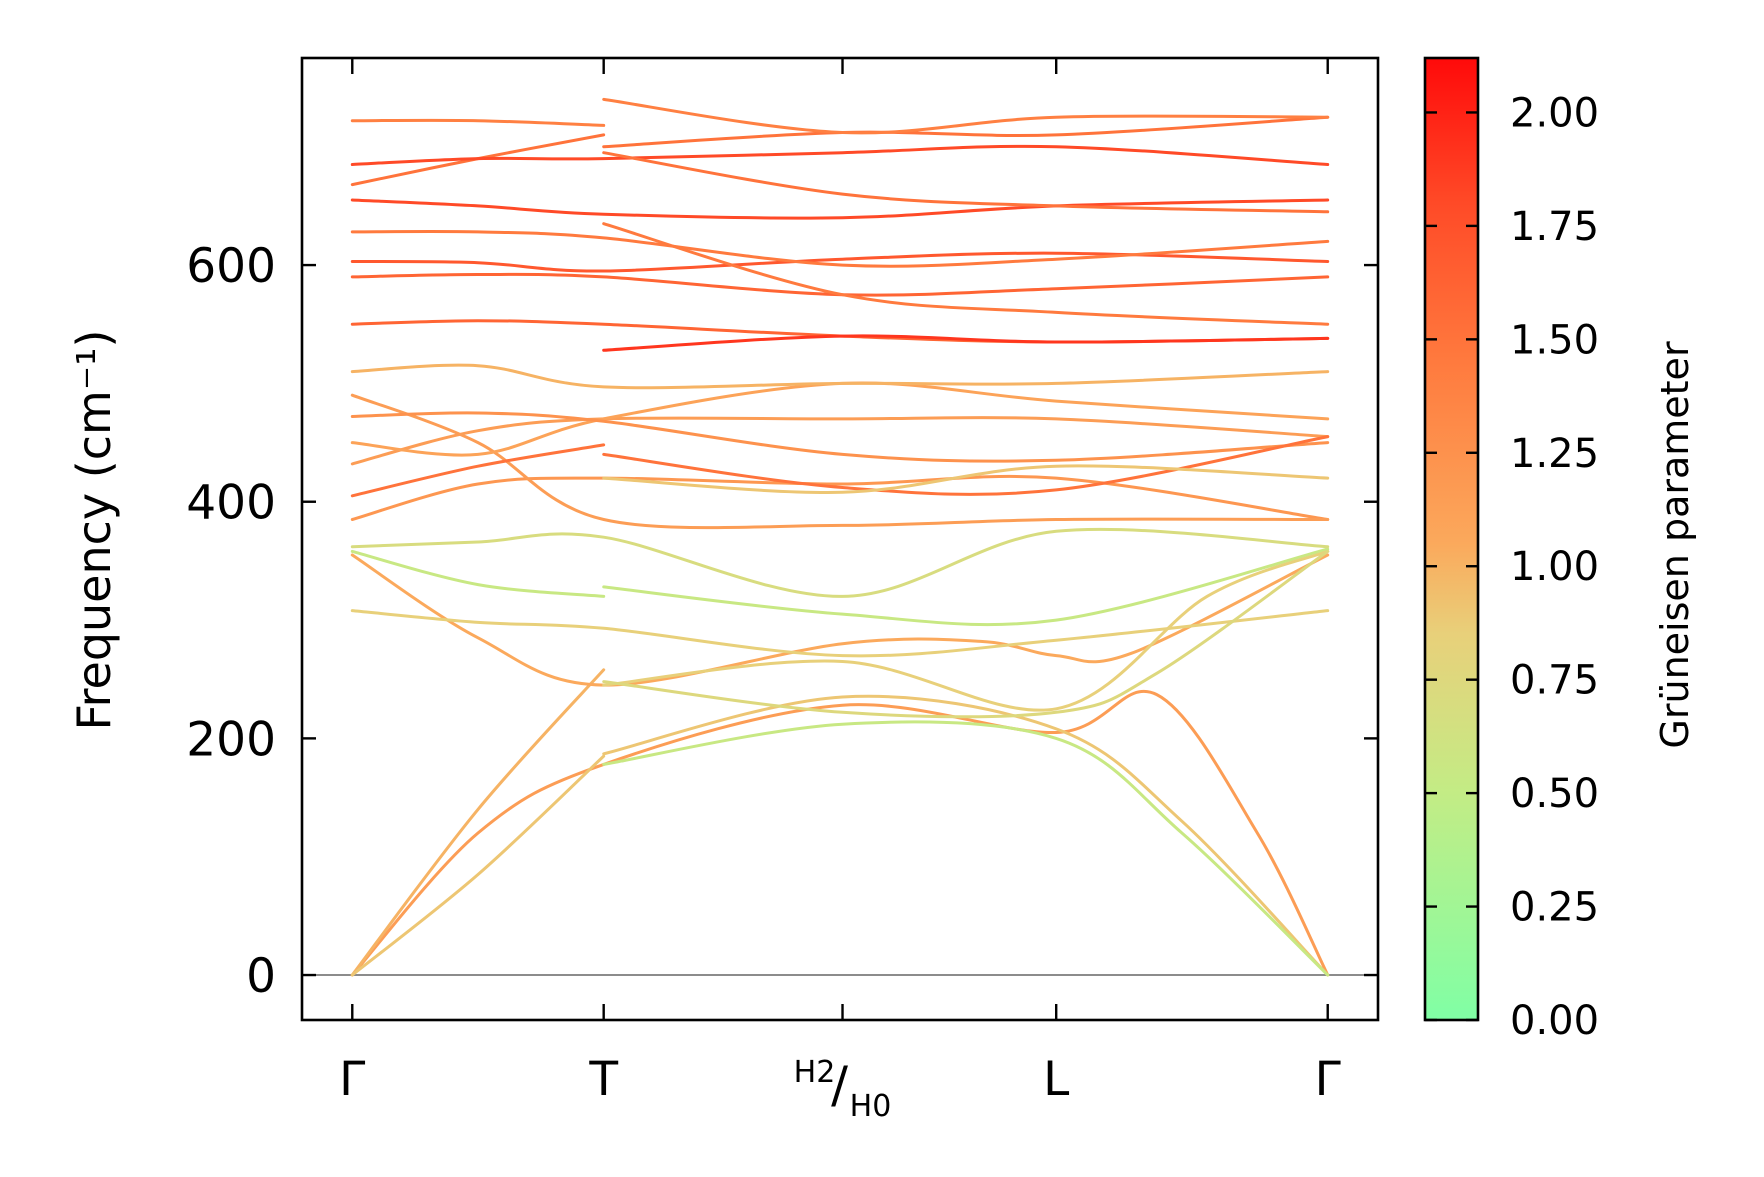 Image resolution: width=1764 pixels, height=1177 pixels. What do you see at coordinates (94, 530) in the screenshot?
I see `y-axis-title: Frequency (cm⁻¹)` at bounding box center [94, 530].